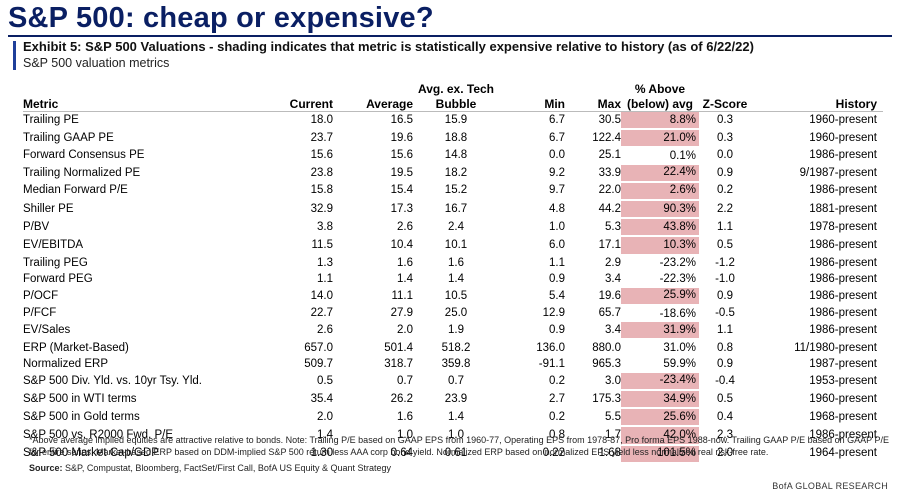 The height and width of the screenshot is (498, 900). I want to click on cell-current: 1.30, so click(321, 453).